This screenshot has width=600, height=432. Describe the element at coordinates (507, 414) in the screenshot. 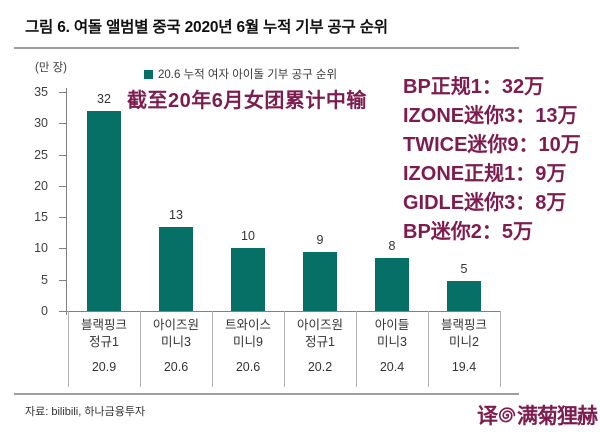

I see `swirl-icon` at that location.